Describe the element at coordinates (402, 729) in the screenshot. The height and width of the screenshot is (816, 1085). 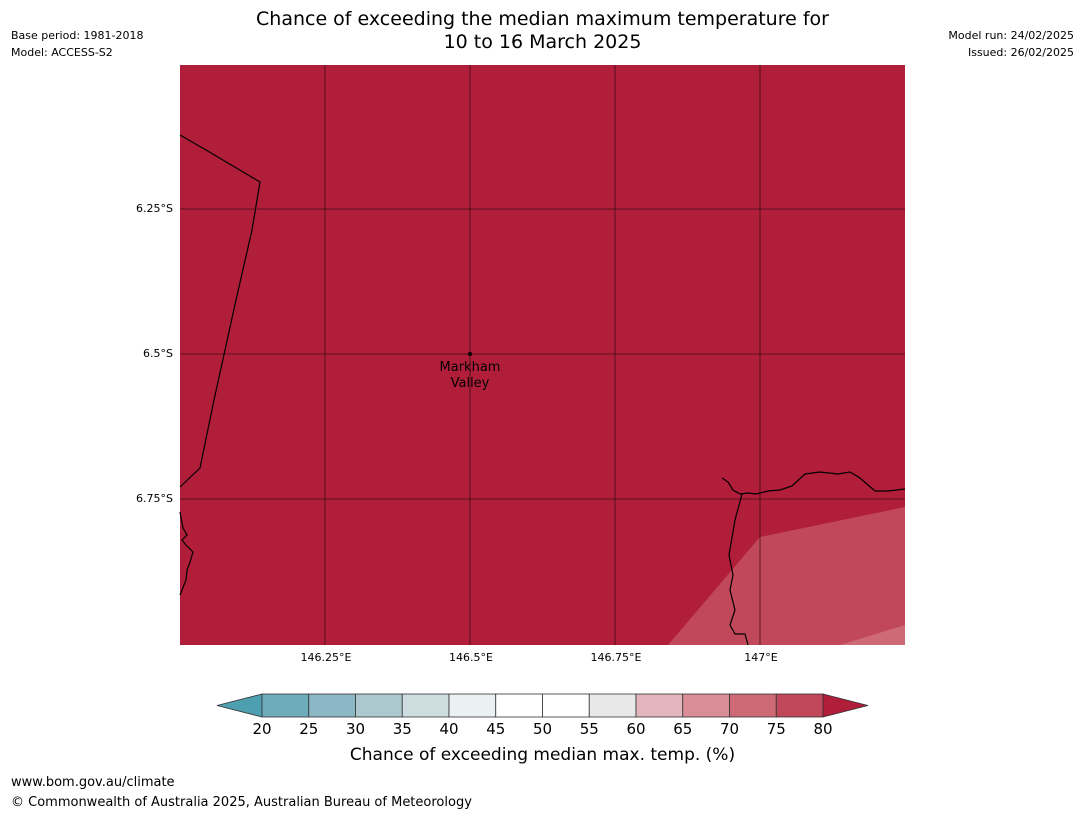
I see `colorbar-tick-label: 35` at that location.